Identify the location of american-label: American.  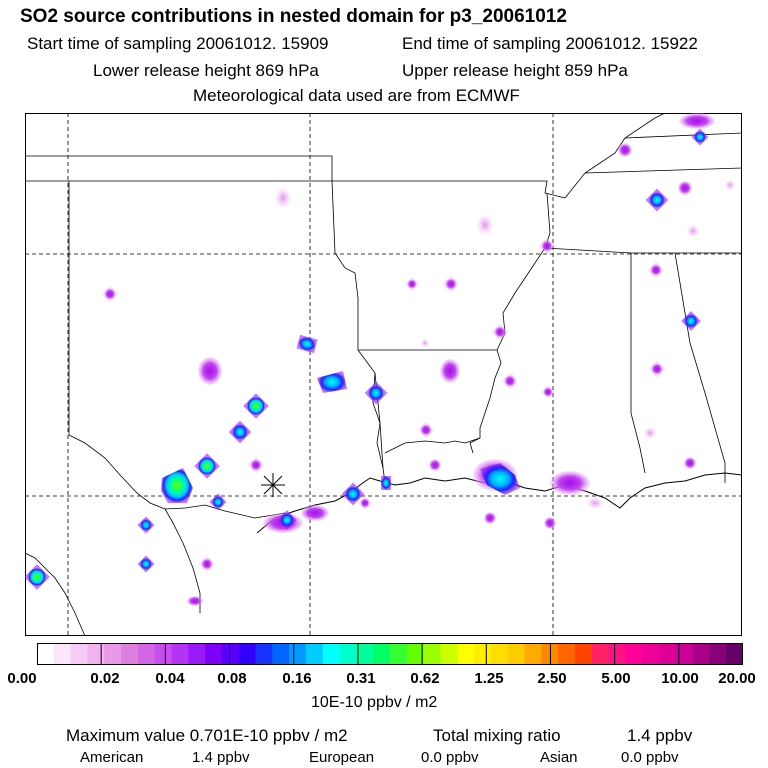
(112, 757).